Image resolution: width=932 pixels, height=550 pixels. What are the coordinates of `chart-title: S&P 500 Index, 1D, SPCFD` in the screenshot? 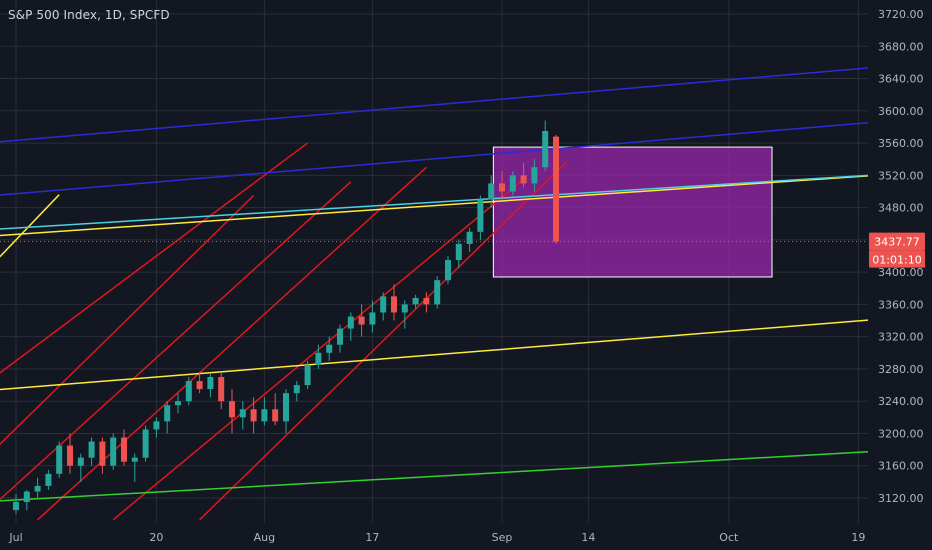 It's located at (89, 15).